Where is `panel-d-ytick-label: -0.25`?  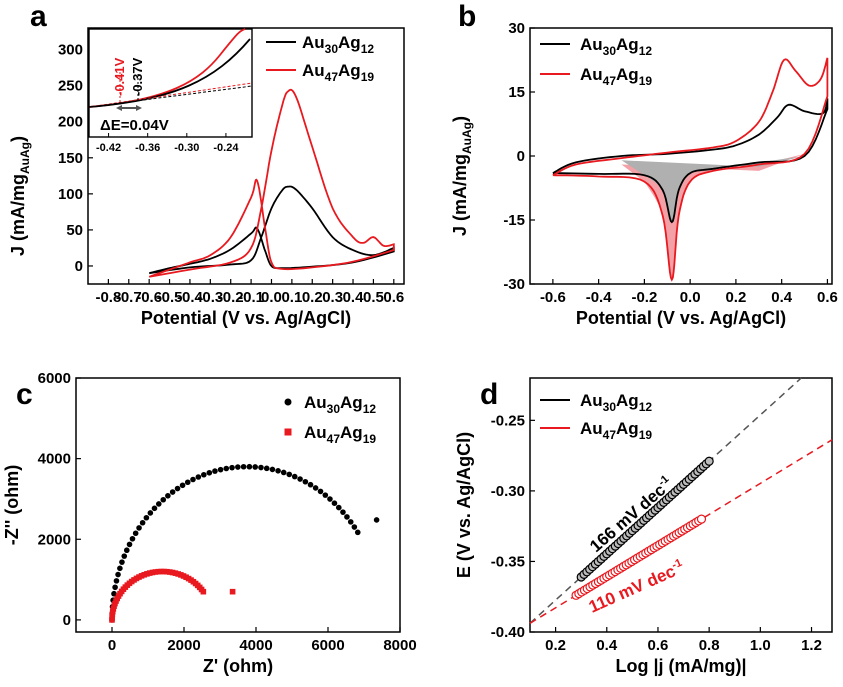 panel-d-ytick-label: -0.25 is located at coordinates (508, 420).